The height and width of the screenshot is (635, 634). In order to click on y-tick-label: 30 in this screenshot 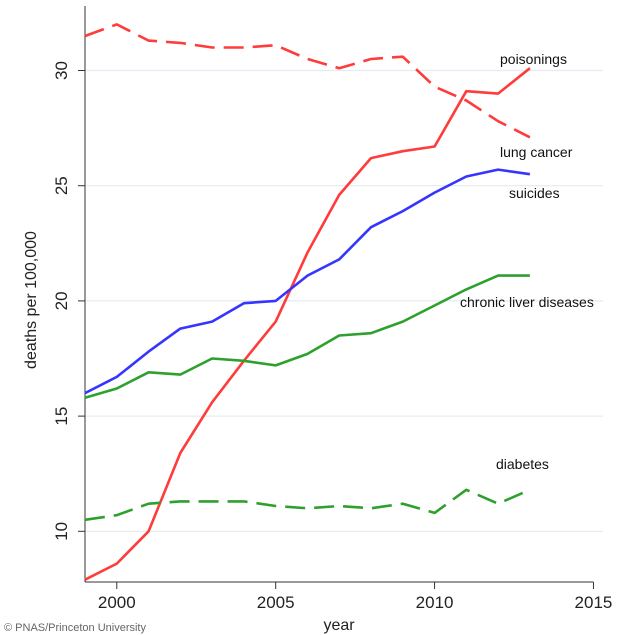, I will do `click(61, 70)`.